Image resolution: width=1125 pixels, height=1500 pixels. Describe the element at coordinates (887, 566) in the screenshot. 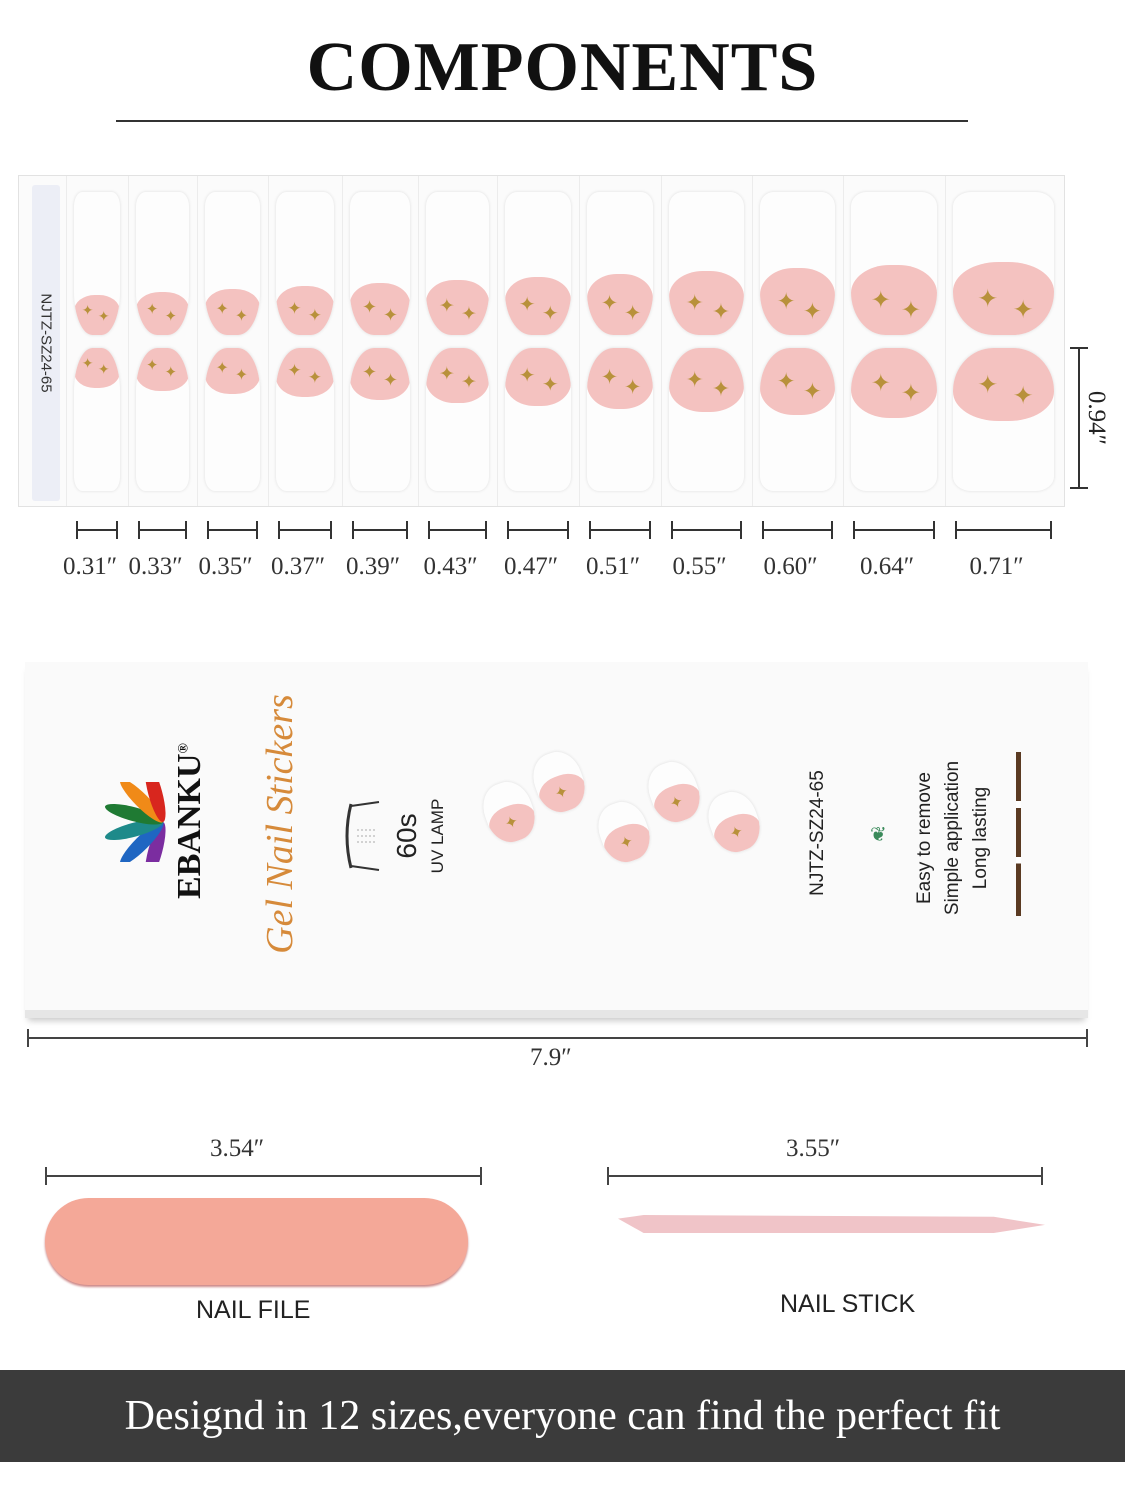

I see `size-label: 0.64″` at that location.